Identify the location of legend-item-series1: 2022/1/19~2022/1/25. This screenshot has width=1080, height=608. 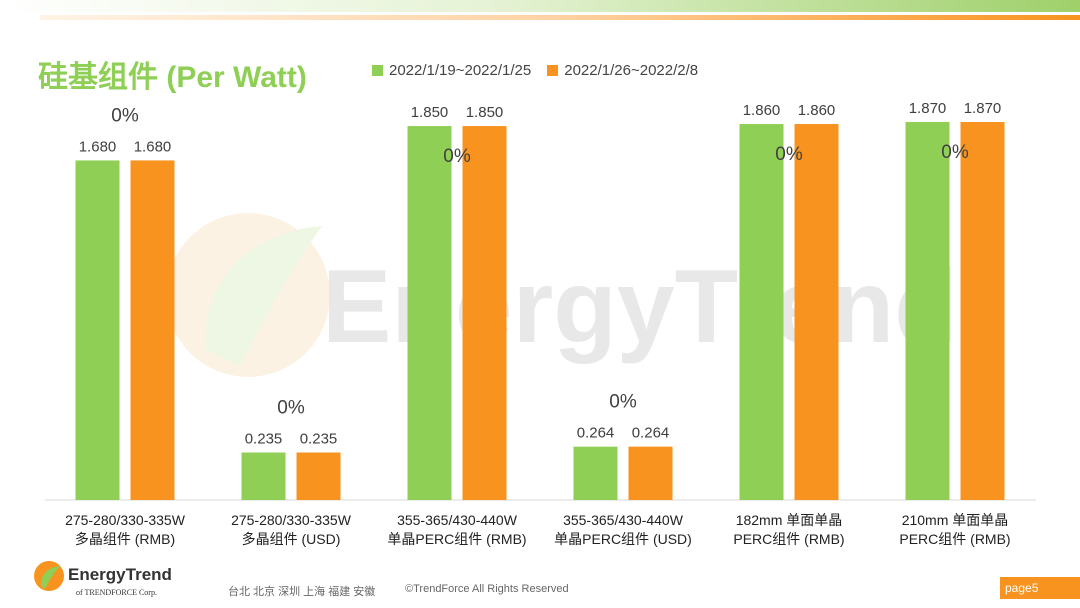
(451, 70).